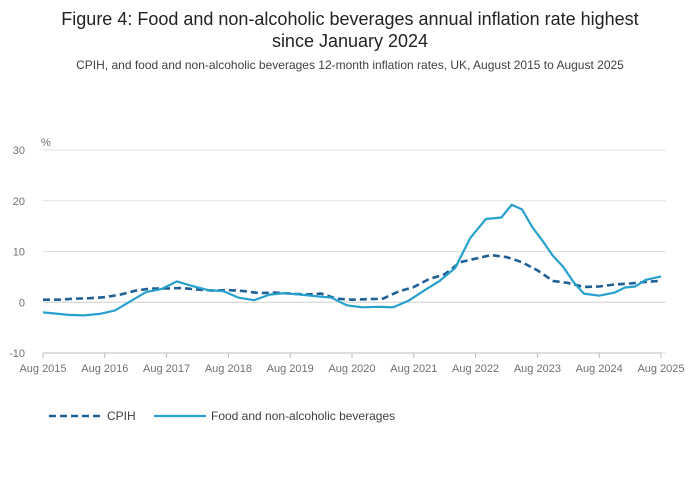 This screenshot has height=502, width=700. Describe the element at coordinates (104, 369) in the screenshot. I see `x-tick-label: Aug 2016` at that location.